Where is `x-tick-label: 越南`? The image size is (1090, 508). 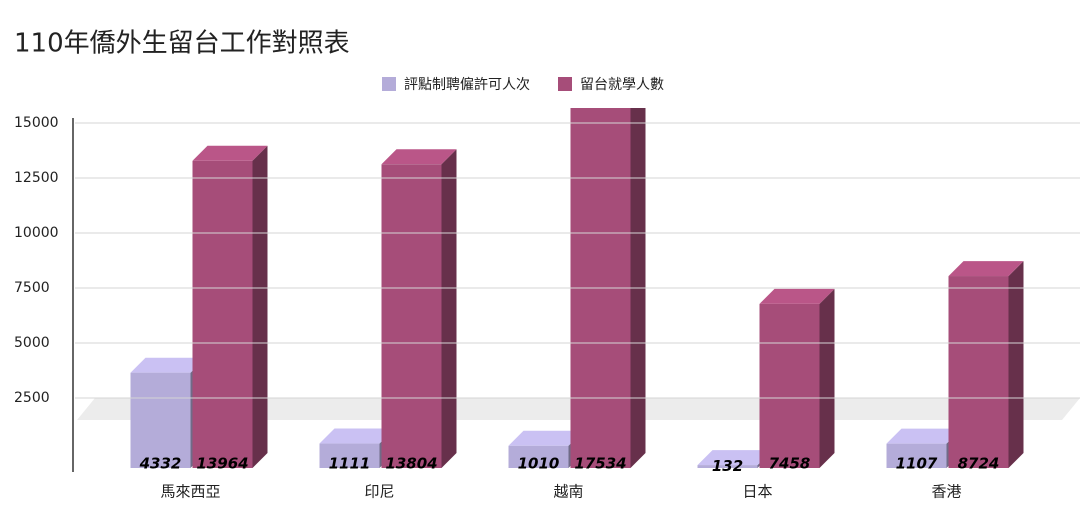 x-tick-label: 越南 is located at coordinates (568, 492).